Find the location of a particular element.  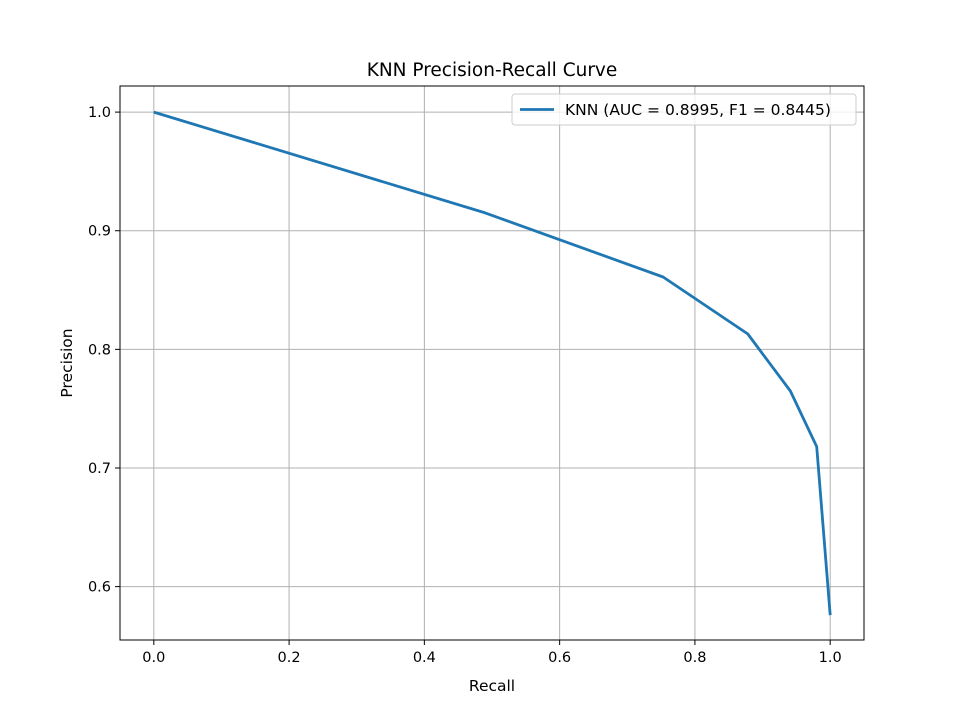

y-tick-label: 0.6 is located at coordinates (99, 588).